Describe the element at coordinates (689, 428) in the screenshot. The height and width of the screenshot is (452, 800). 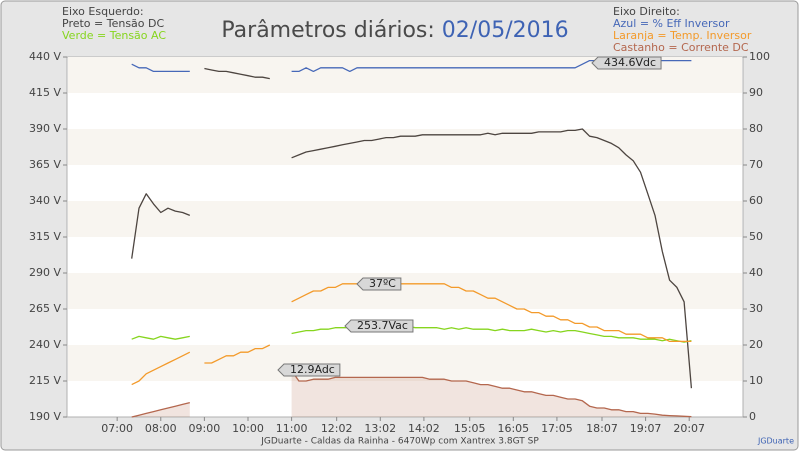
I see `x-tick-label: 20:07` at that location.